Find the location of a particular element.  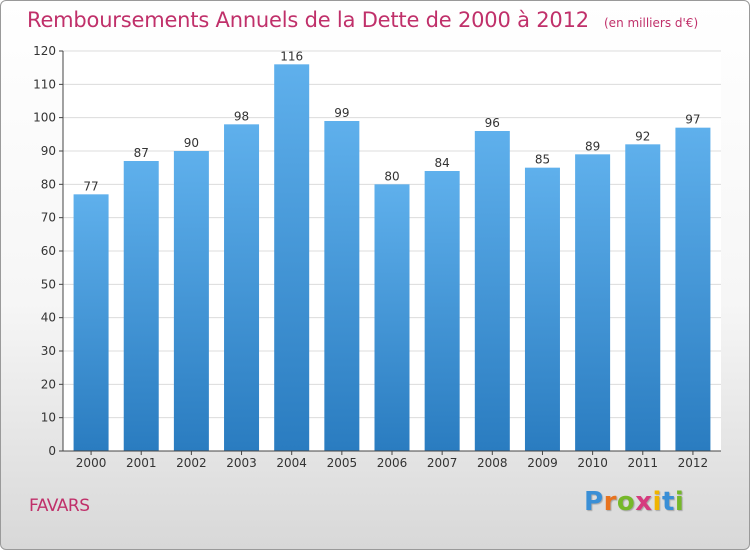

data-label: 89 is located at coordinates (592, 146).